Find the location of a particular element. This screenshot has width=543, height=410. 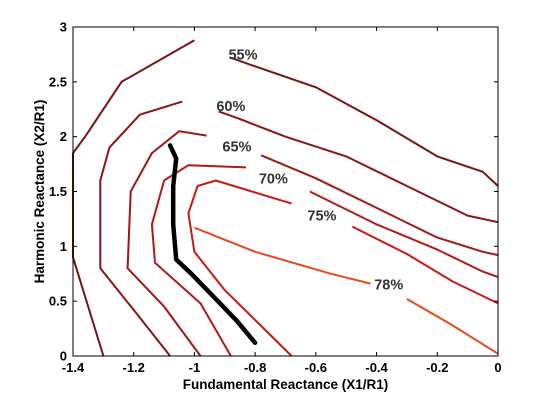

contour-line-70-right is located at coordinates (404, 234).